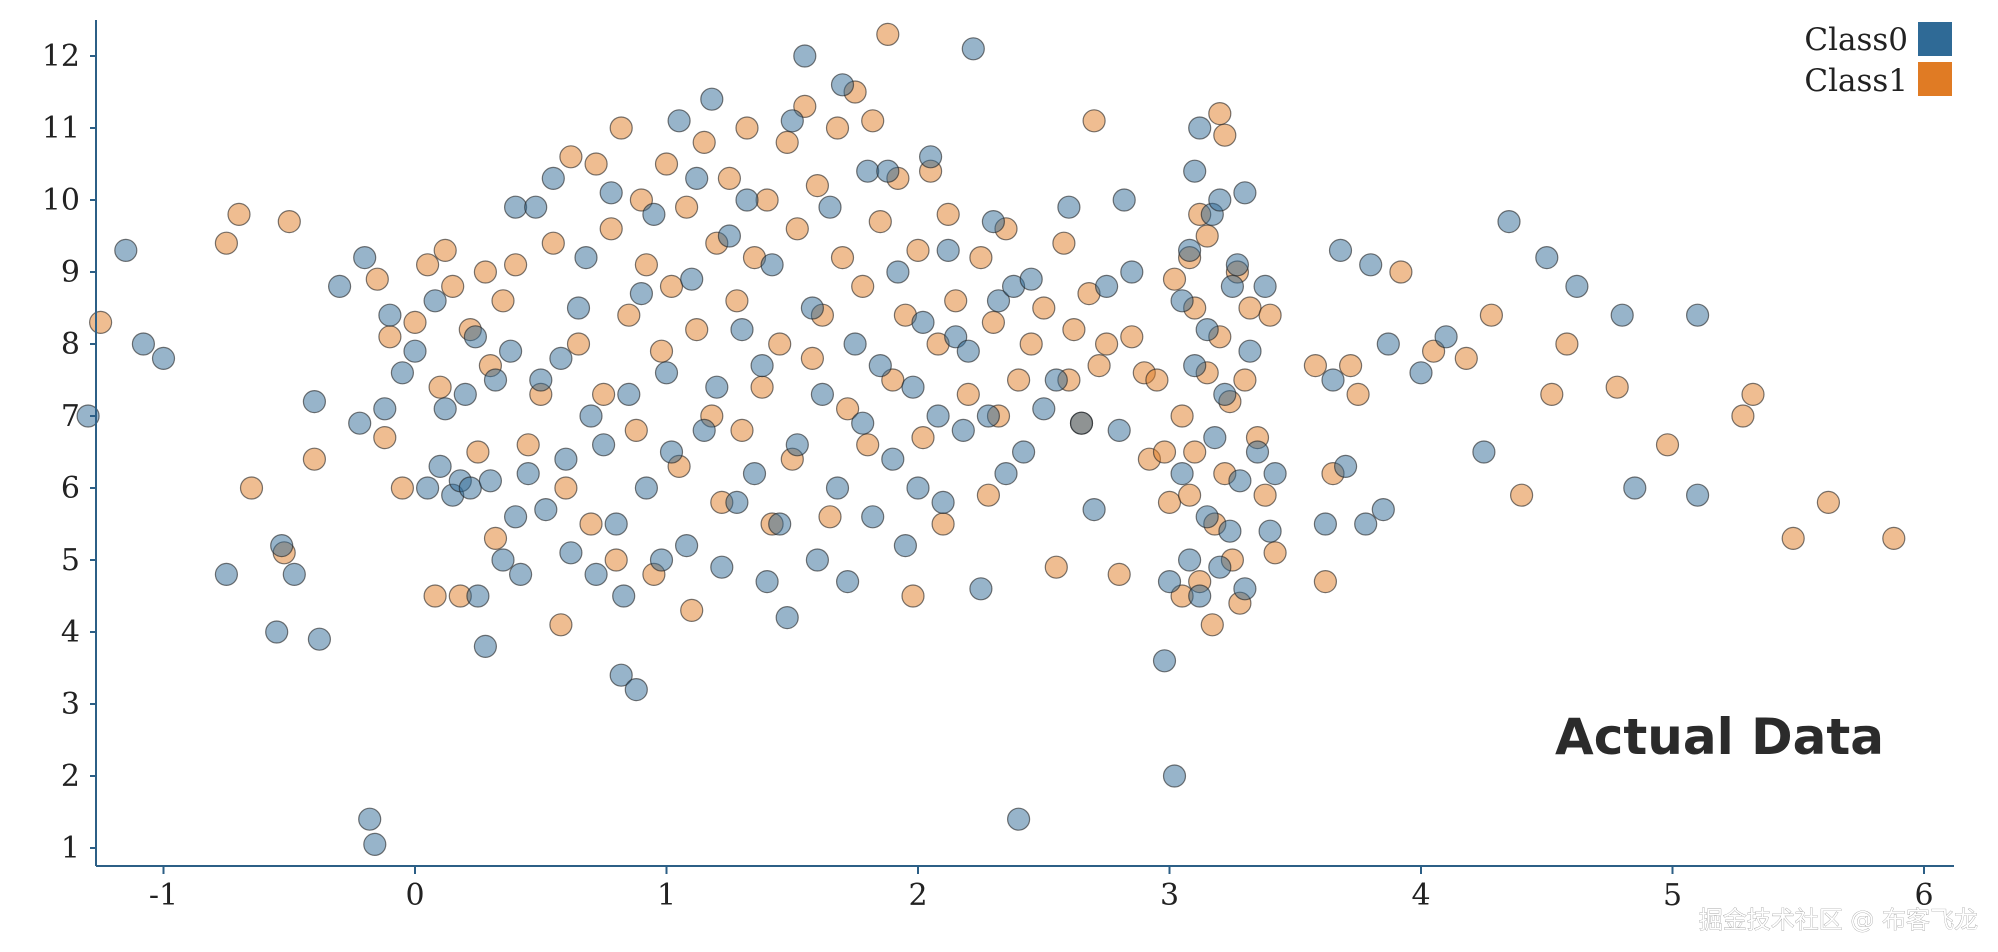  What do you see at coordinates (1041, 889) in the screenshot?
I see `x-axis: -1 0 1 2 3 4 5 6` at bounding box center [1041, 889].